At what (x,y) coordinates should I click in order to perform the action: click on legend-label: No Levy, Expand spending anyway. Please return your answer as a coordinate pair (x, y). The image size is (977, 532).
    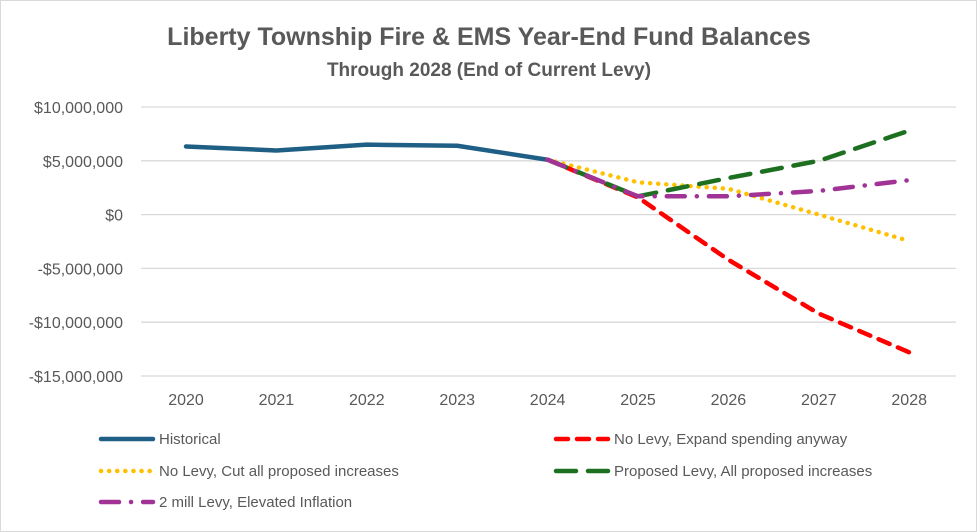
    Looking at the image, I should click on (731, 439).